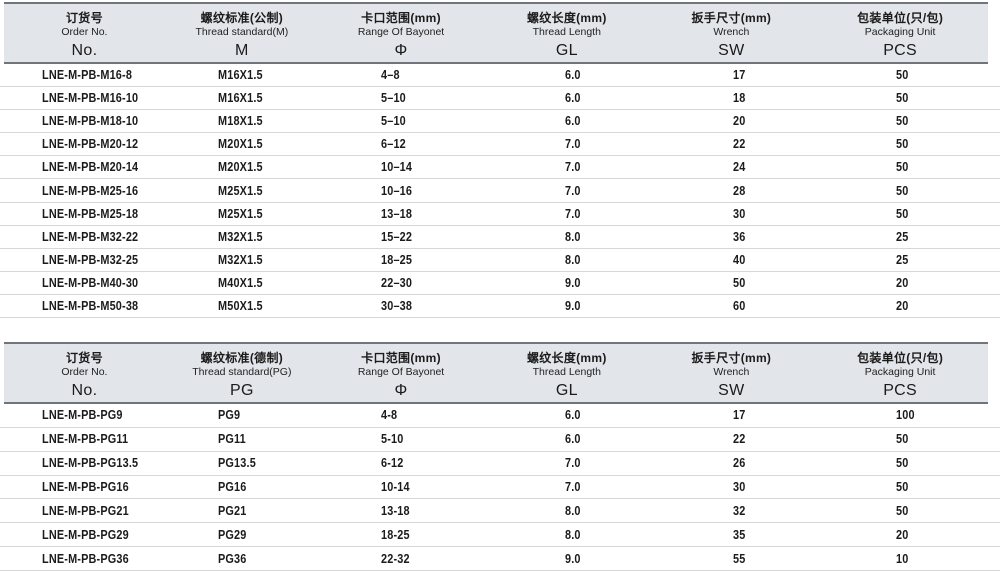 The image size is (1000, 573). What do you see at coordinates (393, 121) in the screenshot?
I see `cell-text: 5–10` at bounding box center [393, 121].